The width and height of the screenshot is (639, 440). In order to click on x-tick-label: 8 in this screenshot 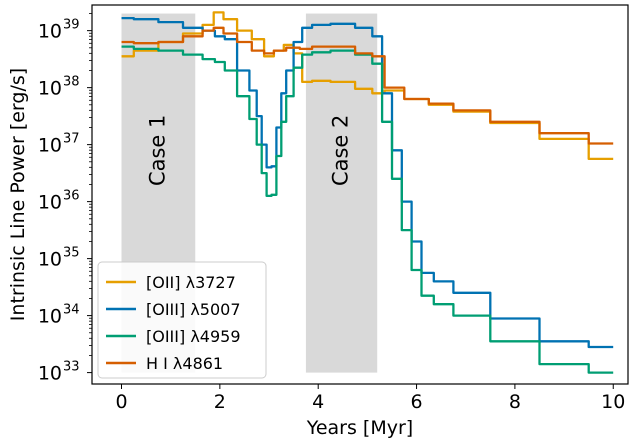, I will do `click(515, 402)`.